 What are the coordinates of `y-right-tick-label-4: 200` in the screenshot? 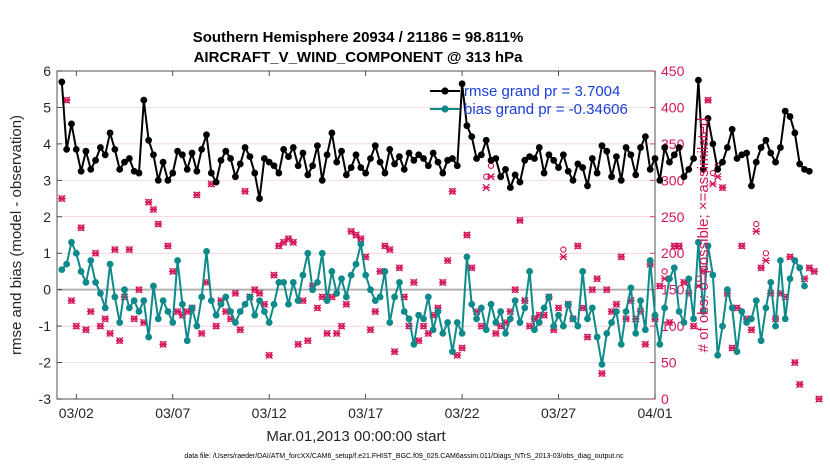 It's located at (673, 253).